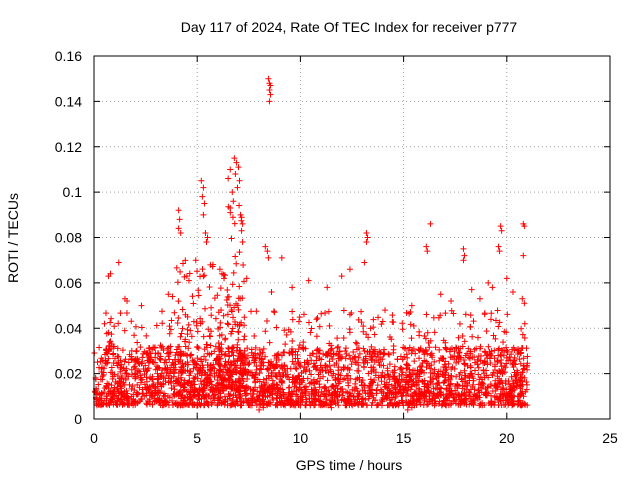 The image size is (640, 480). Describe the element at coordinates (610, 438) in the screenshot. I see `x-tick-label: 25` at that location.